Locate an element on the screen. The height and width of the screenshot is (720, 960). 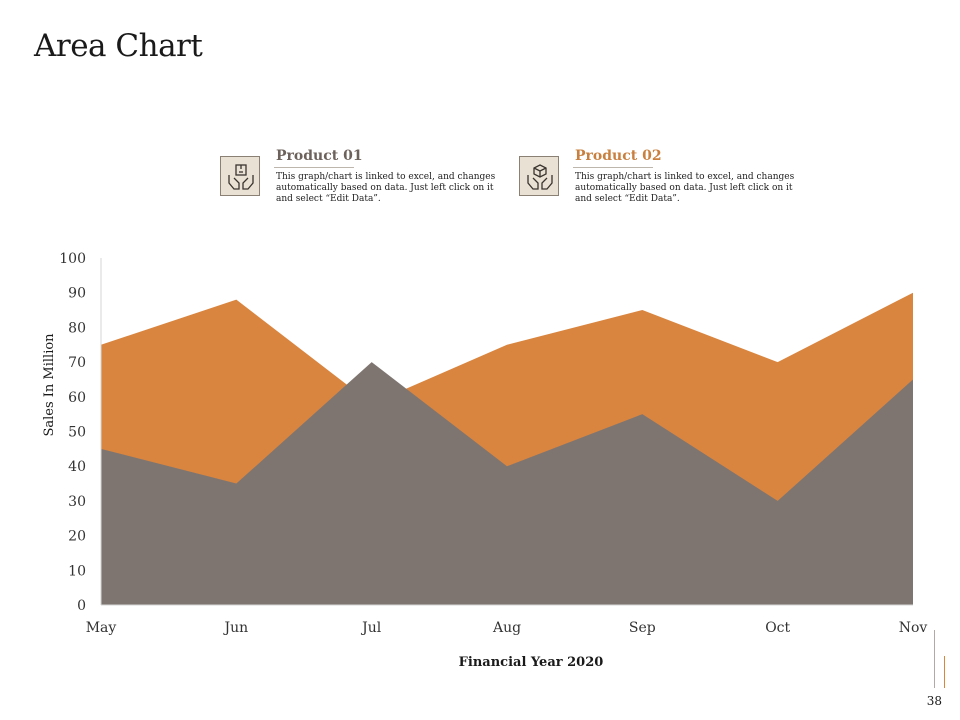
y-tick-label: 10 is located at coordinates (77, 571).